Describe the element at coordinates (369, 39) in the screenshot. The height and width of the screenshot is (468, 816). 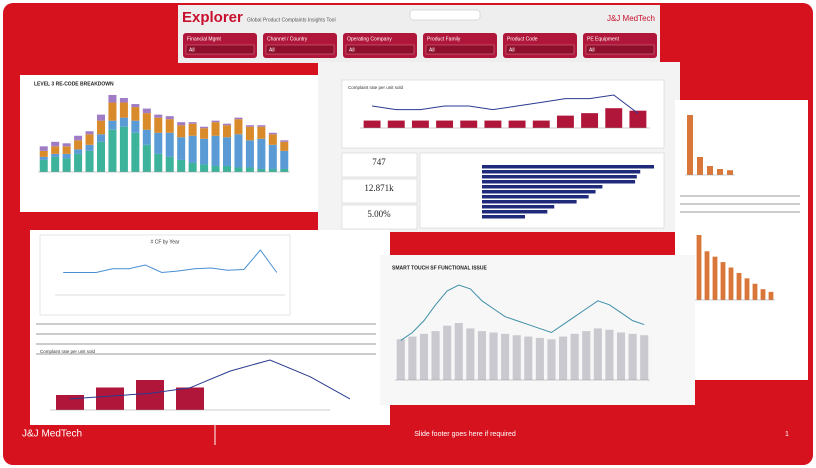
I see `filter-label: Operating Company` at that location.